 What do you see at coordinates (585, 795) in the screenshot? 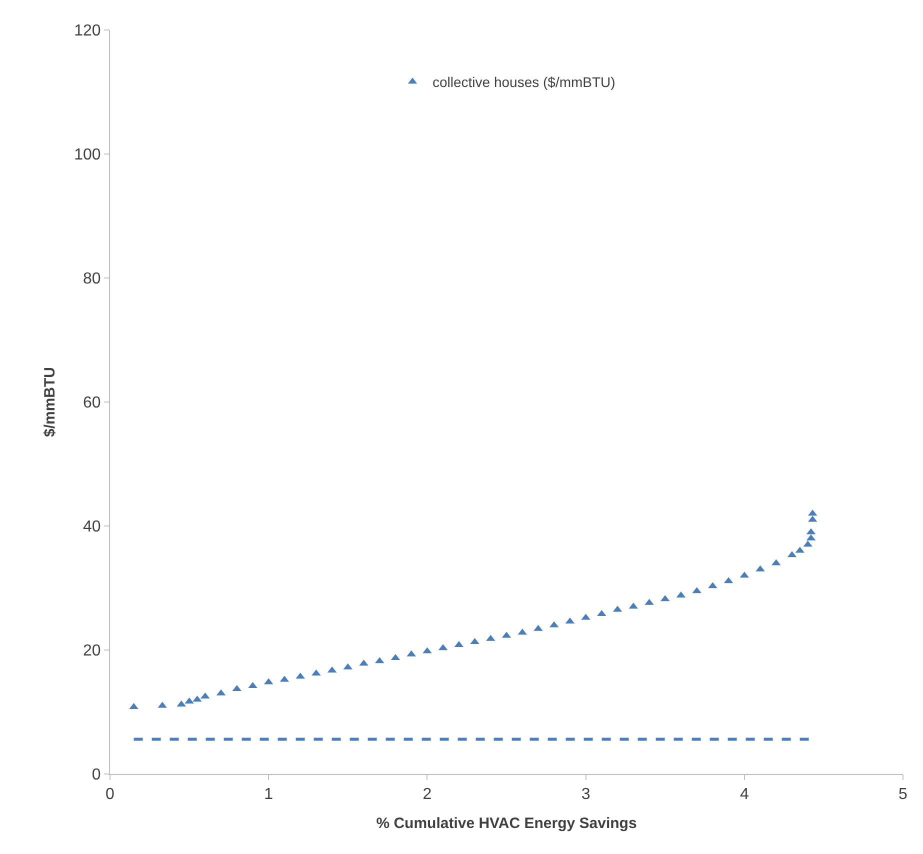
I see `x-tick-label: 3` at bounding box center [585, 795].